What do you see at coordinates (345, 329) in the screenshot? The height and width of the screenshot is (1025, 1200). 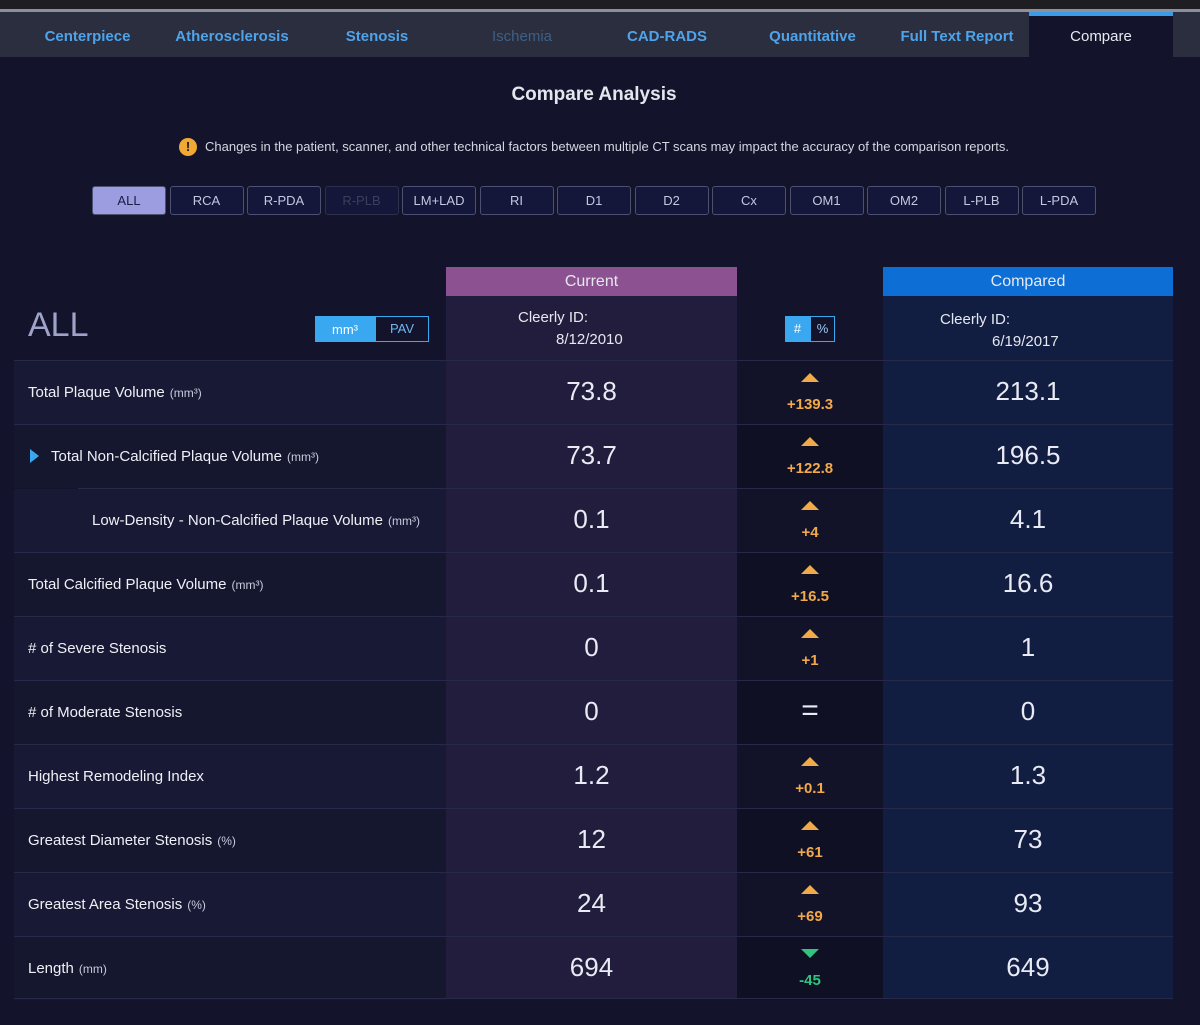 I see `unit-toggle: mm³` at bounding box center [345, 329].